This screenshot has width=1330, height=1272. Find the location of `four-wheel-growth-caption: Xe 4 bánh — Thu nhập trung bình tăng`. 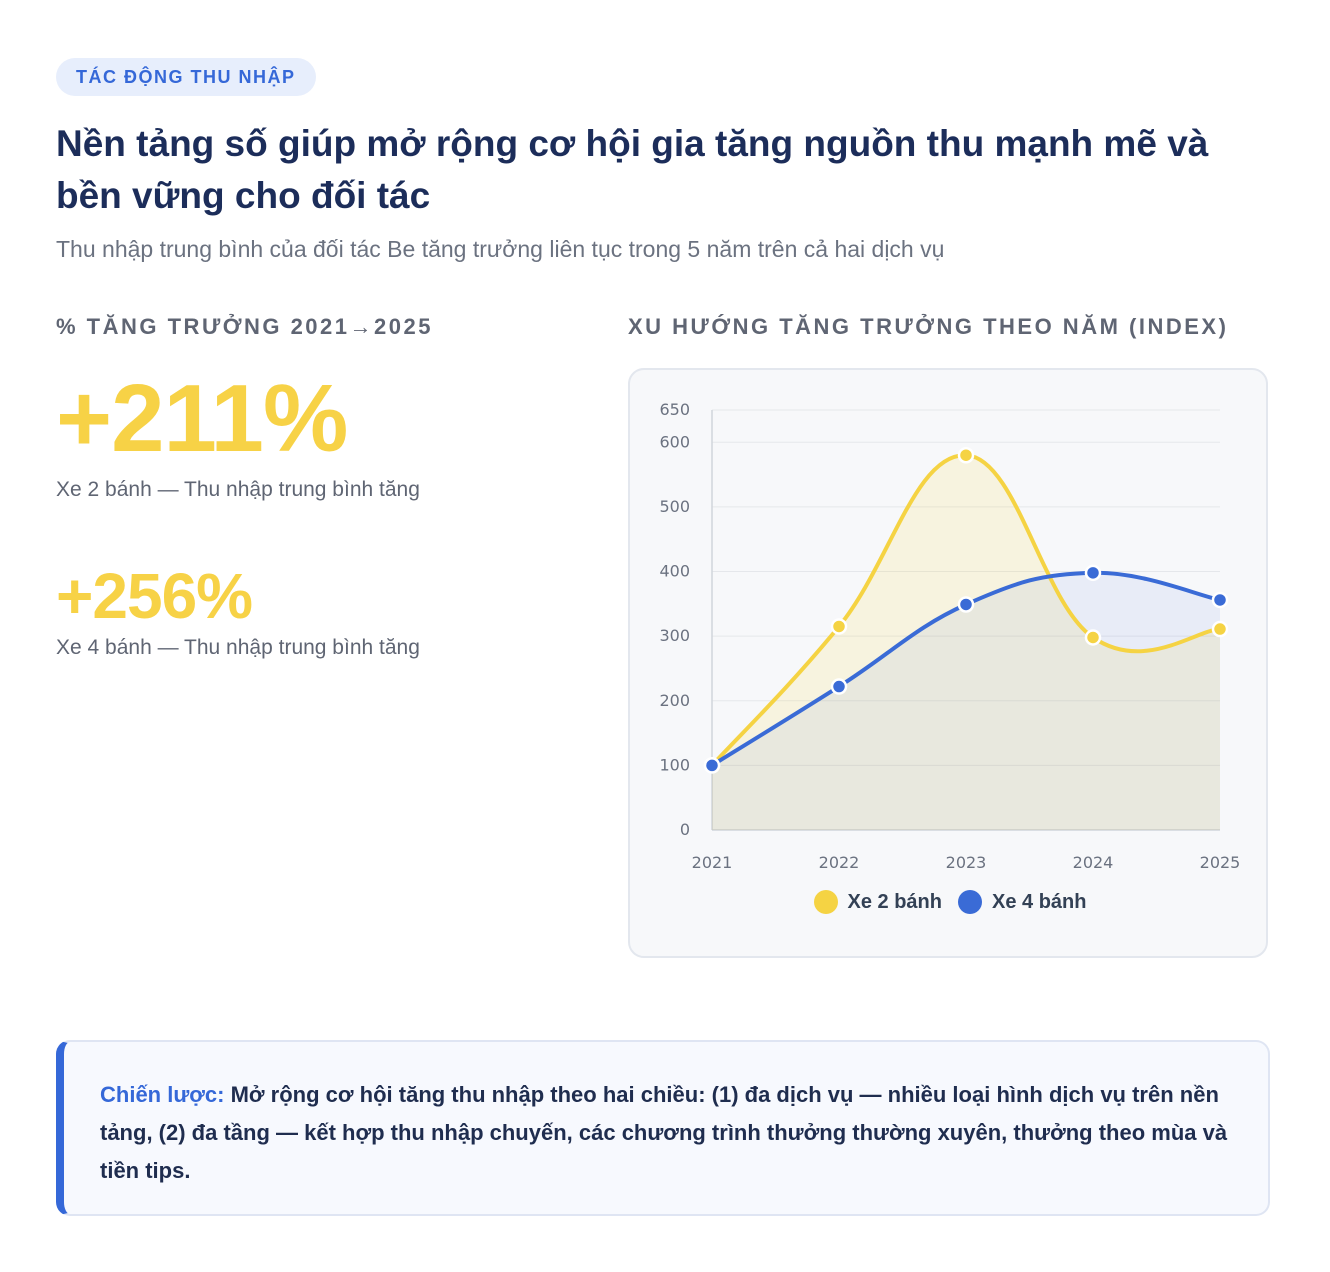

four-wheel-growth-caption: Xe 4 bánh — Thu nhập trung bình tăng is located at coordinates (238, 647).